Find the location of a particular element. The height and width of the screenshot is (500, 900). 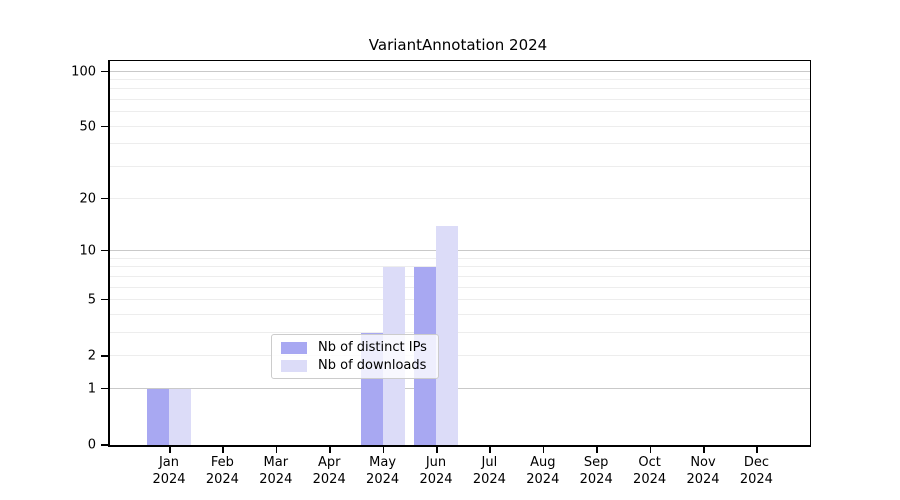

legend-label: Nb of distinct IPs is located at coordinates (372, 347).